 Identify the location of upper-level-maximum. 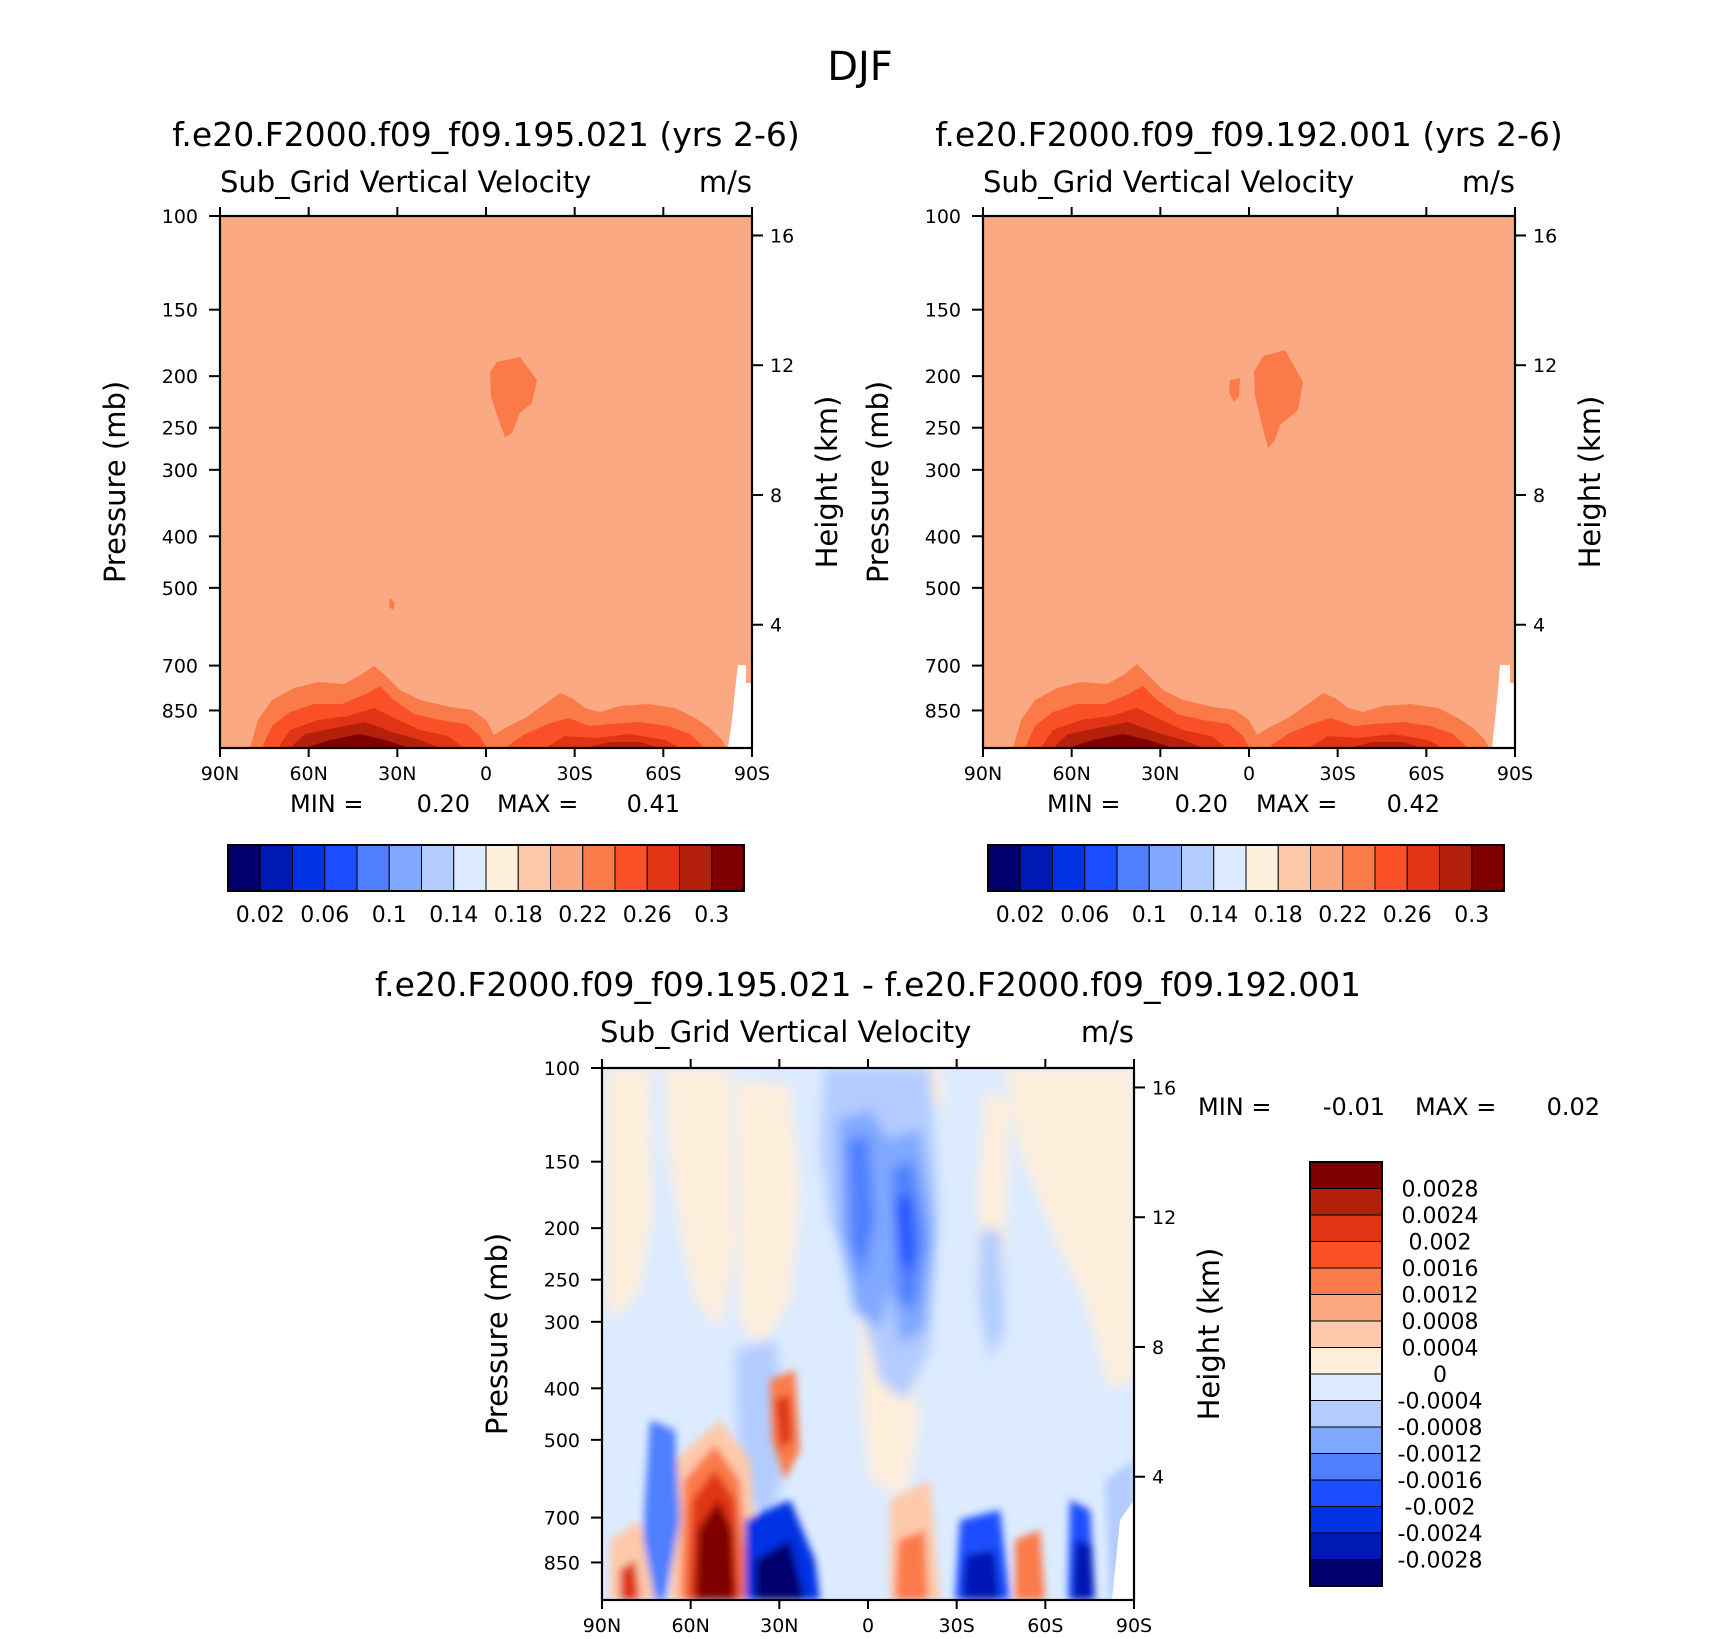
(1278, 399).